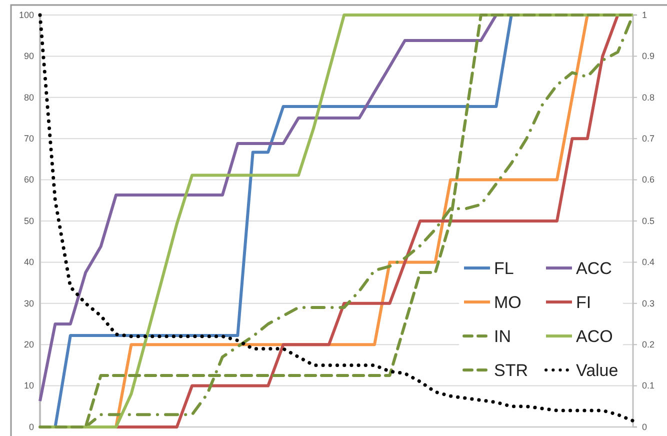 The height and width of the screenshot is (436, 667). Describe the element at coordinates (29, 56) in the screenshot. I see `y-tick-label: 90` at that location.